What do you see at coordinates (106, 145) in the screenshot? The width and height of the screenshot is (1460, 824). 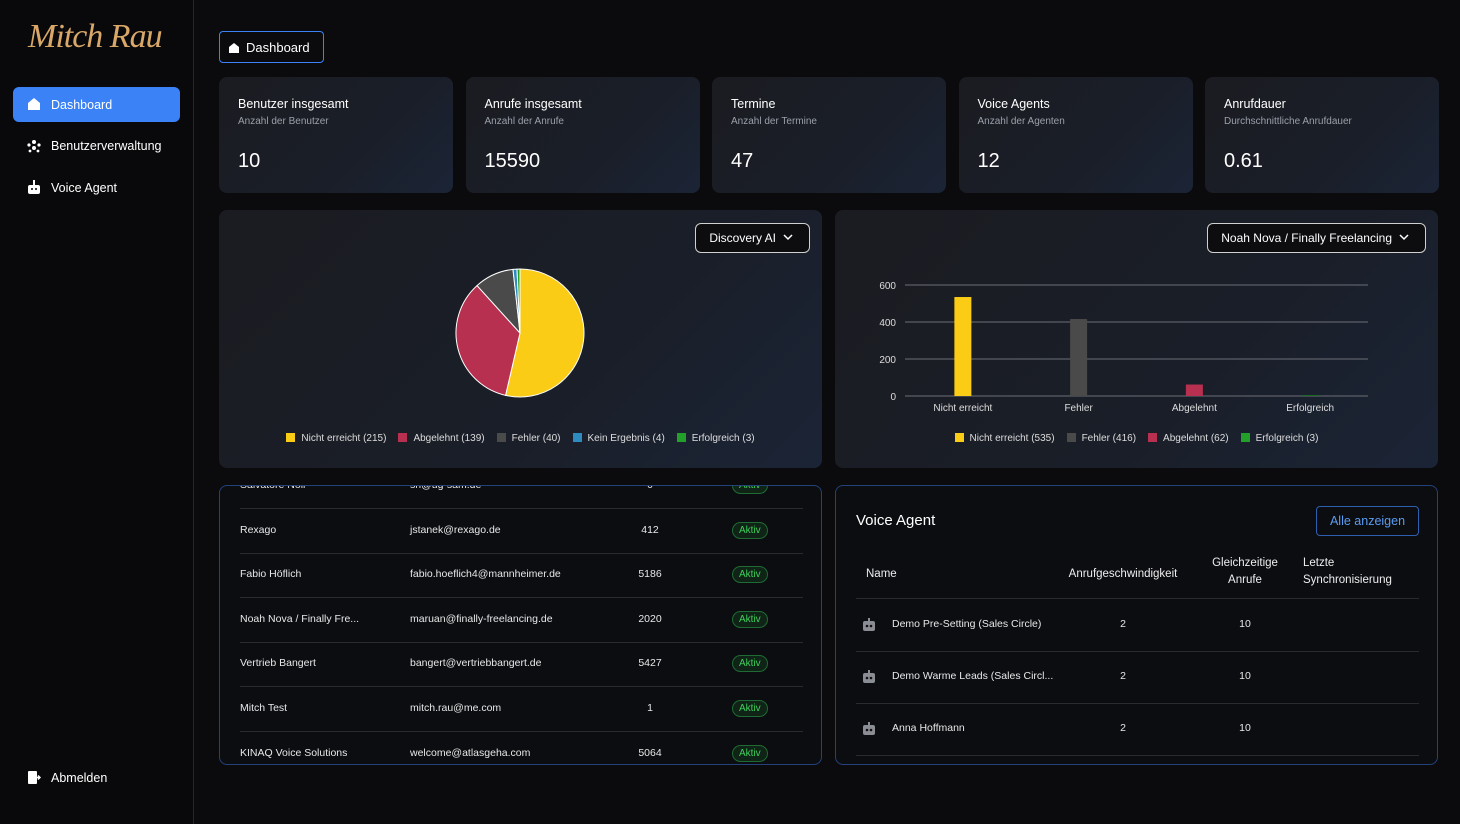 I see `nav-label: Benutzerverwaltung` at bounding box center [106, 145].